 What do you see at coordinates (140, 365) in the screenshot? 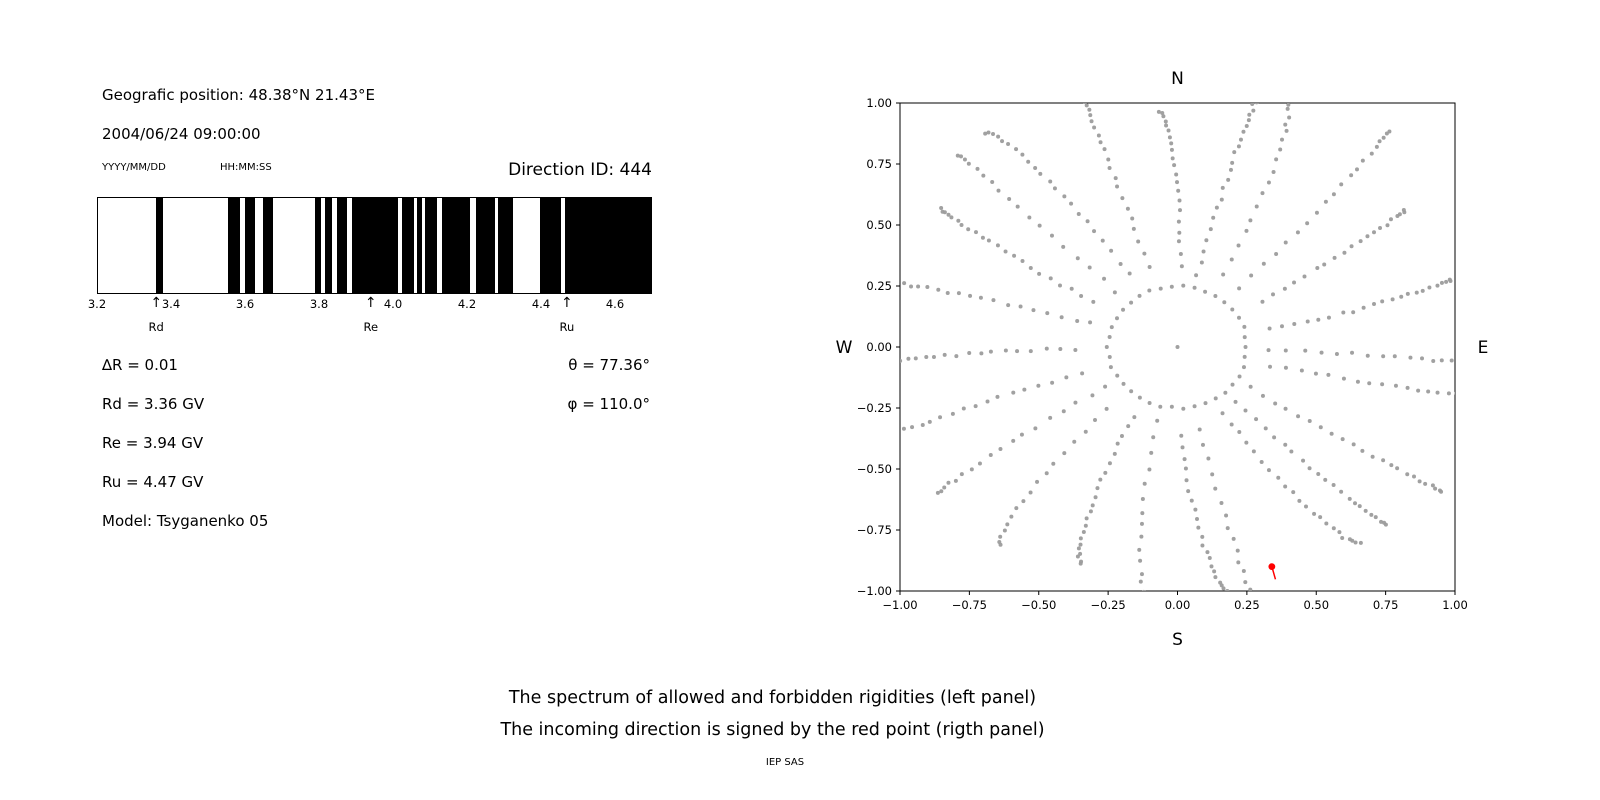
I see `delta-r-text: ∆R = 0.01` at bounding box center [140, 365].